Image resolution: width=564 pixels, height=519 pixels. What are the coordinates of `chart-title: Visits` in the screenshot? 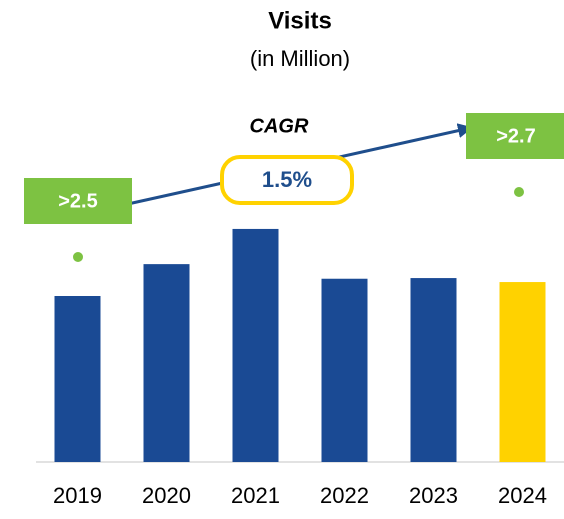 It's located at (300, 20).